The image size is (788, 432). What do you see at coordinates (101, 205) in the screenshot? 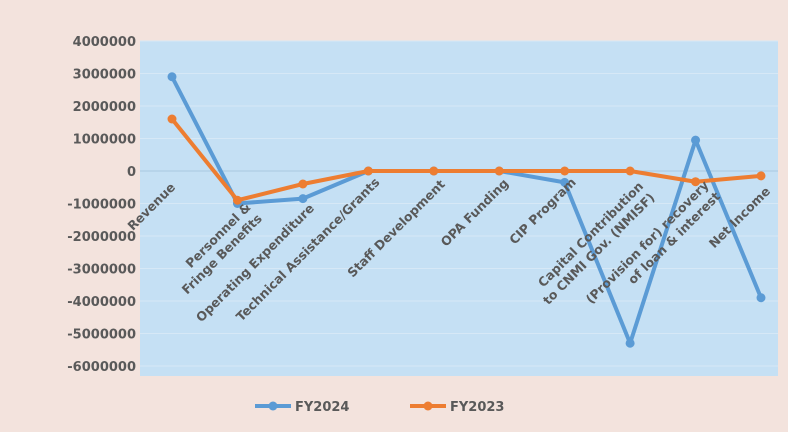
I see `y-tick-label: -1000000` at bounding box center [101, 205].